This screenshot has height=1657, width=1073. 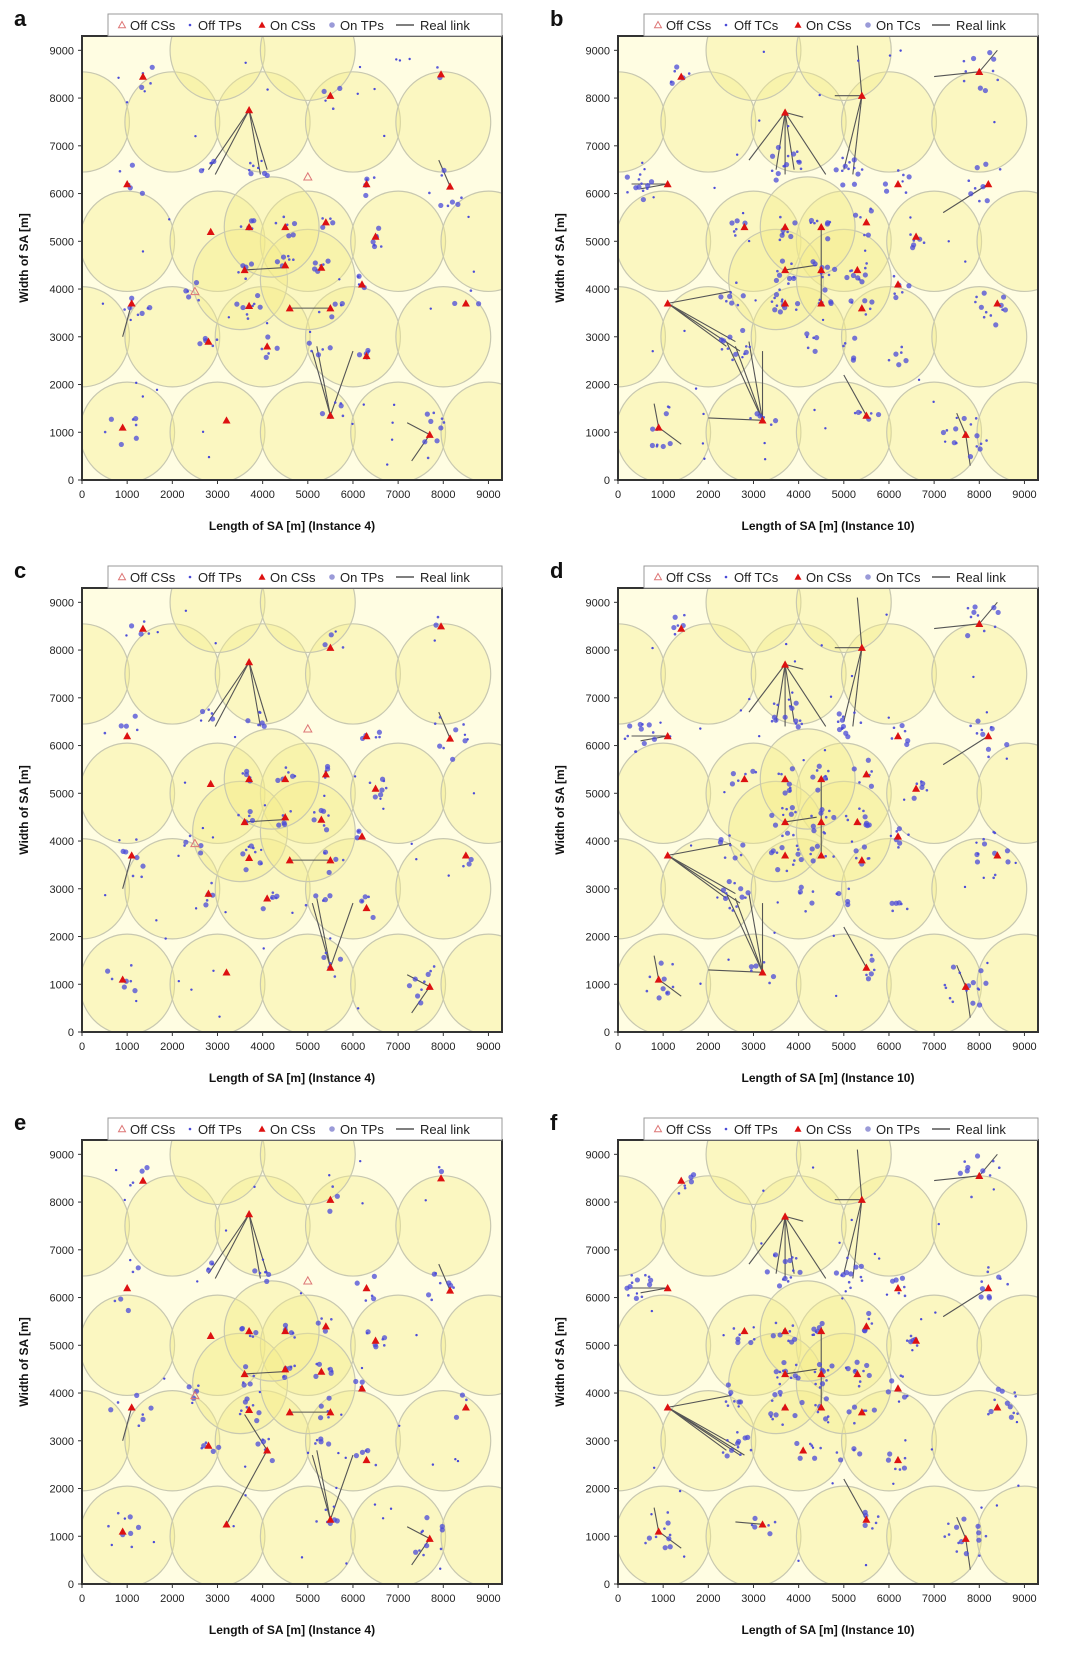 What do you see at coordinates (829, 25) in the screenshot?
I see `legend-entry: On CSs` at bounding box center [829, 25].